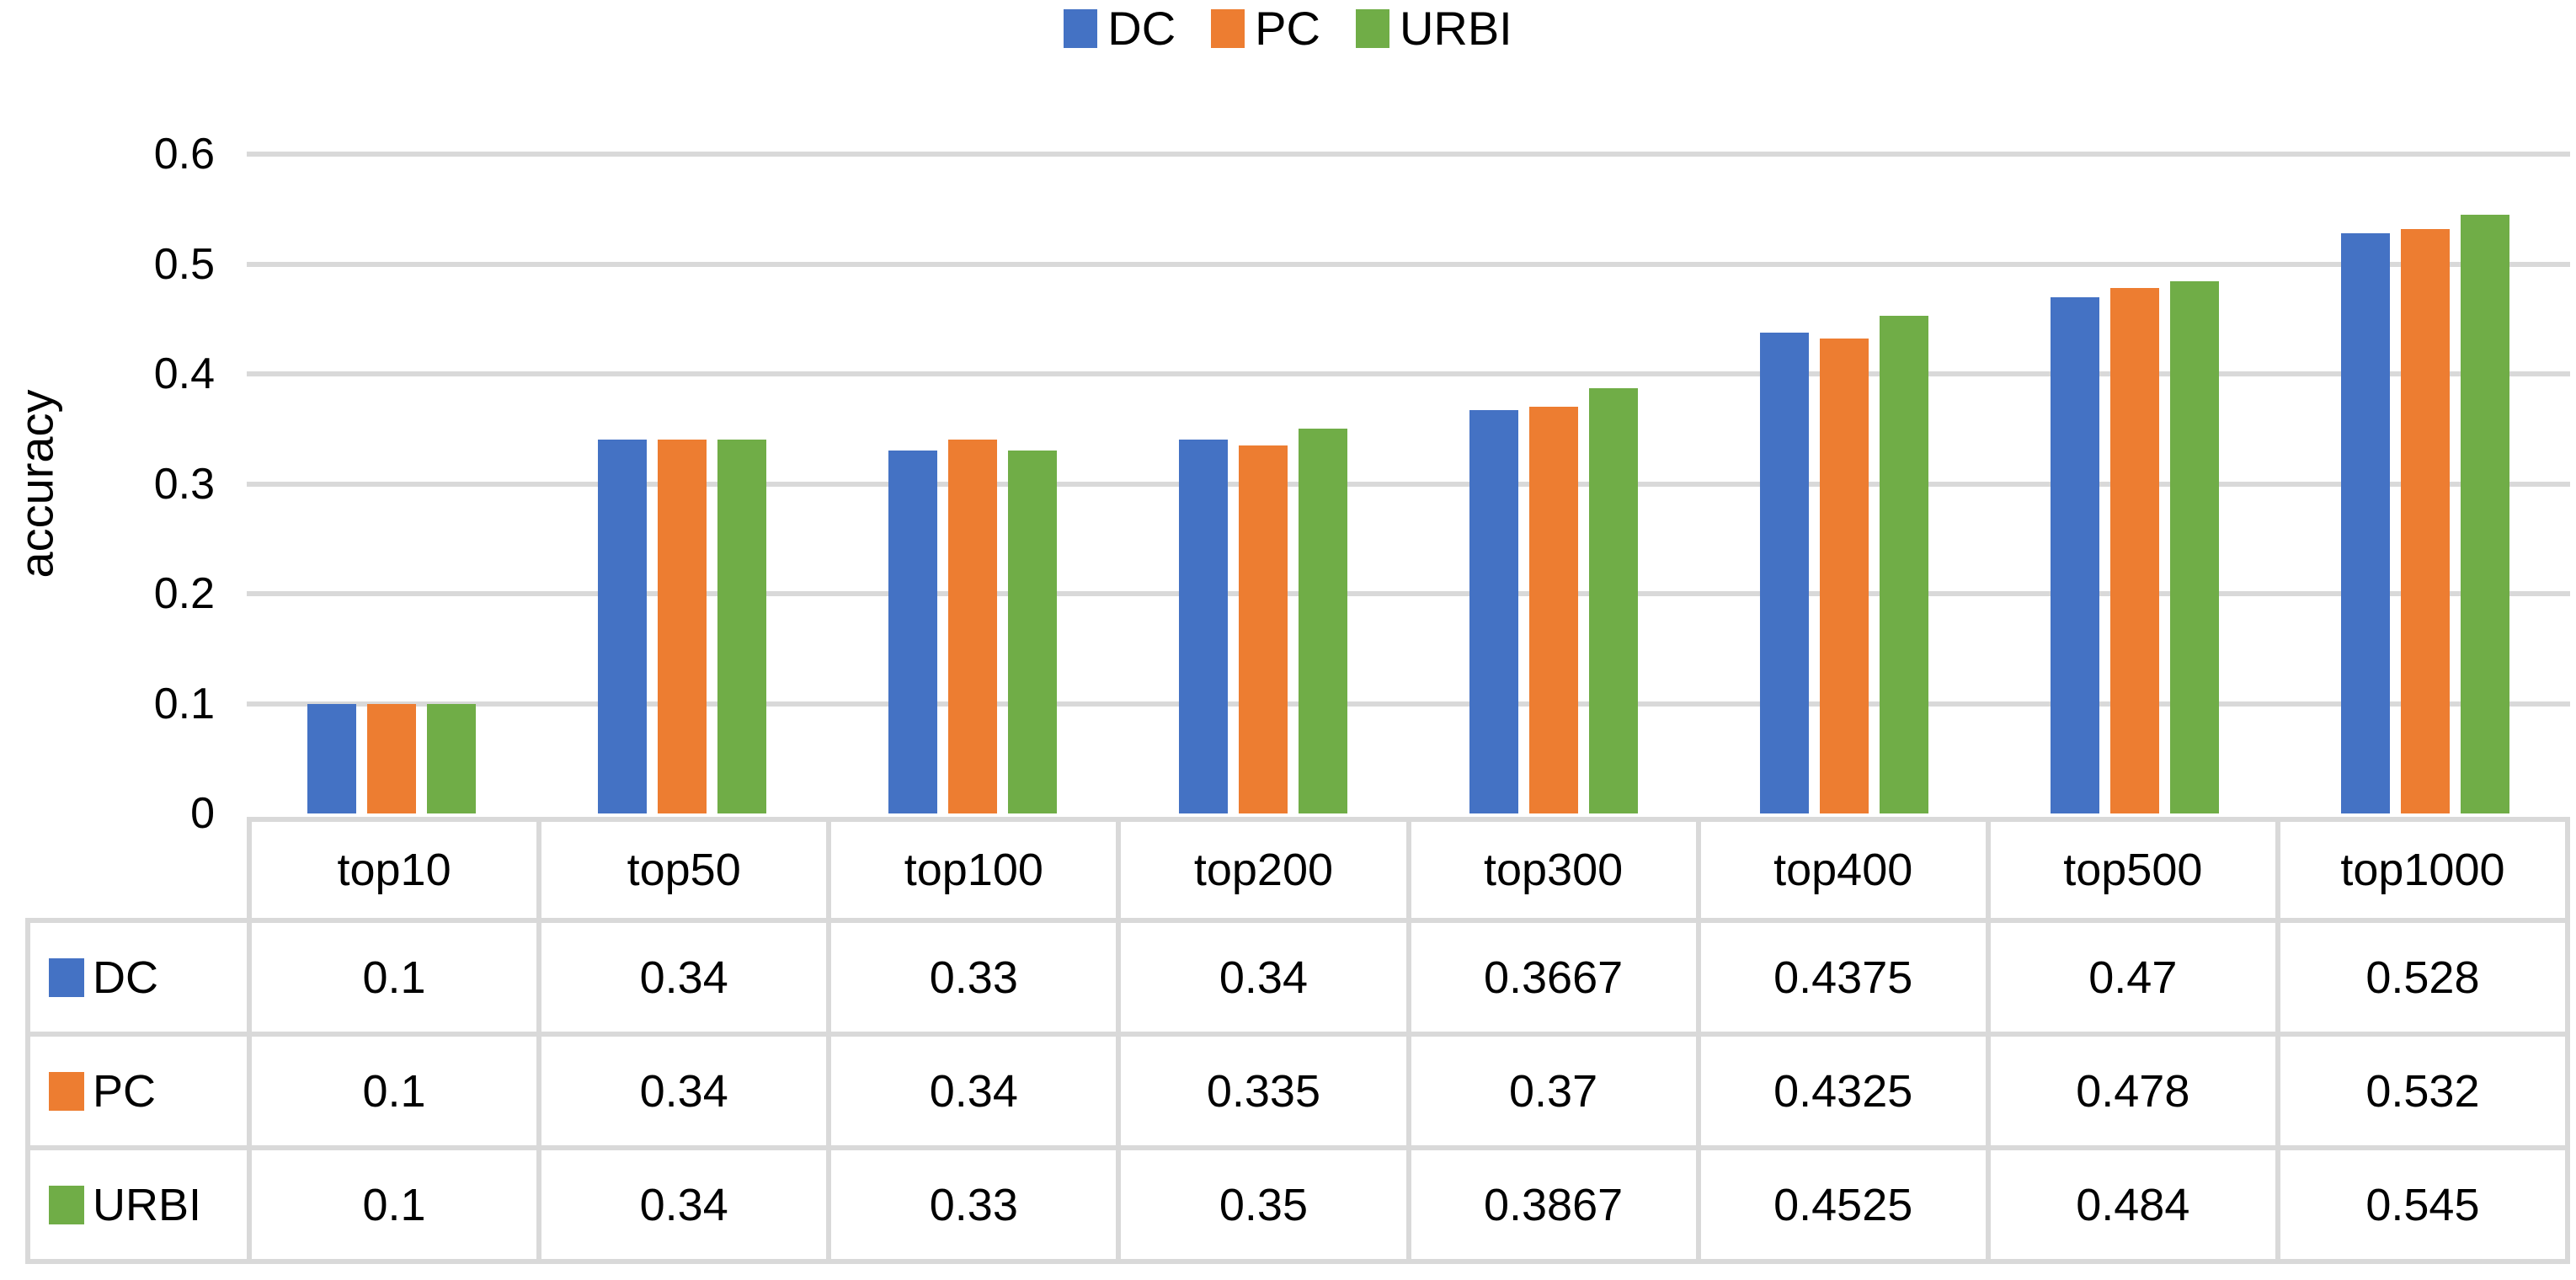 Image resolution: width=2576 pixels, height=1280 pixels. I want to click on series-name: URBI, so click(147, 1204).